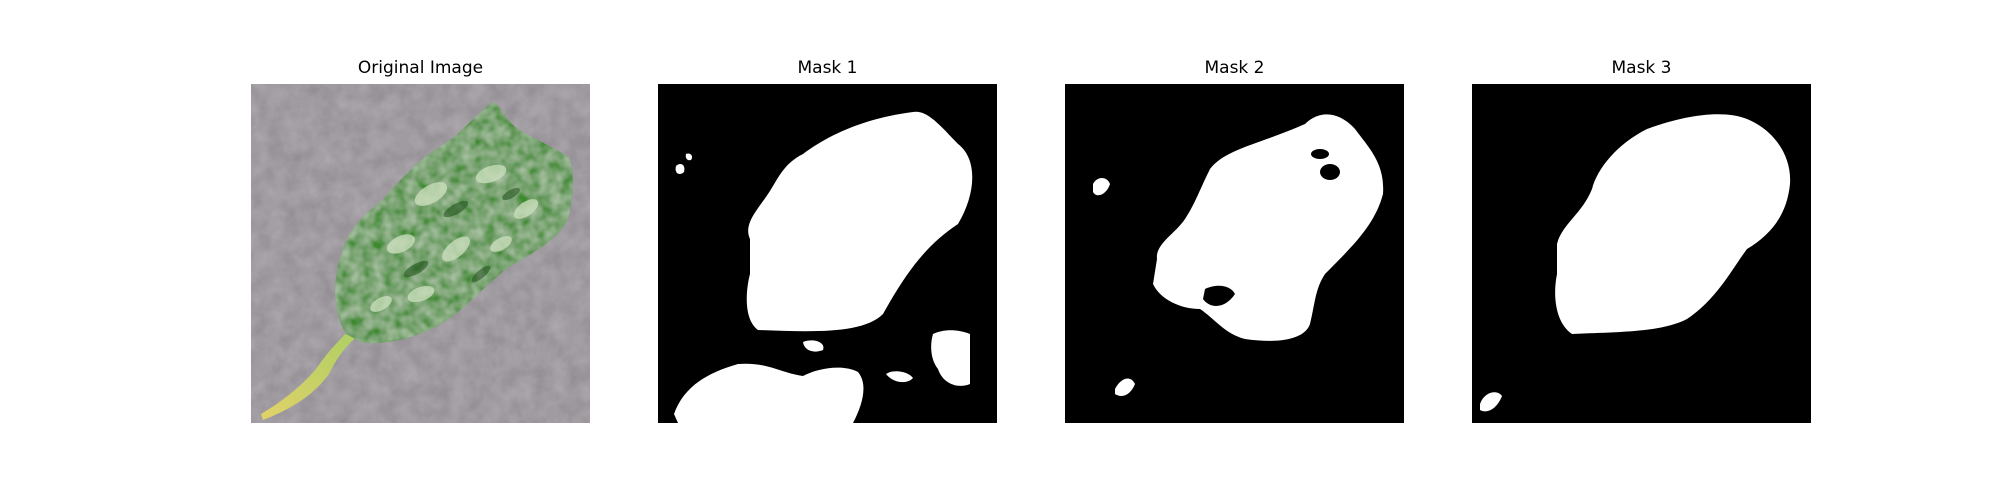  I want to click on panel-title: Mask 1, so click(827, 68).